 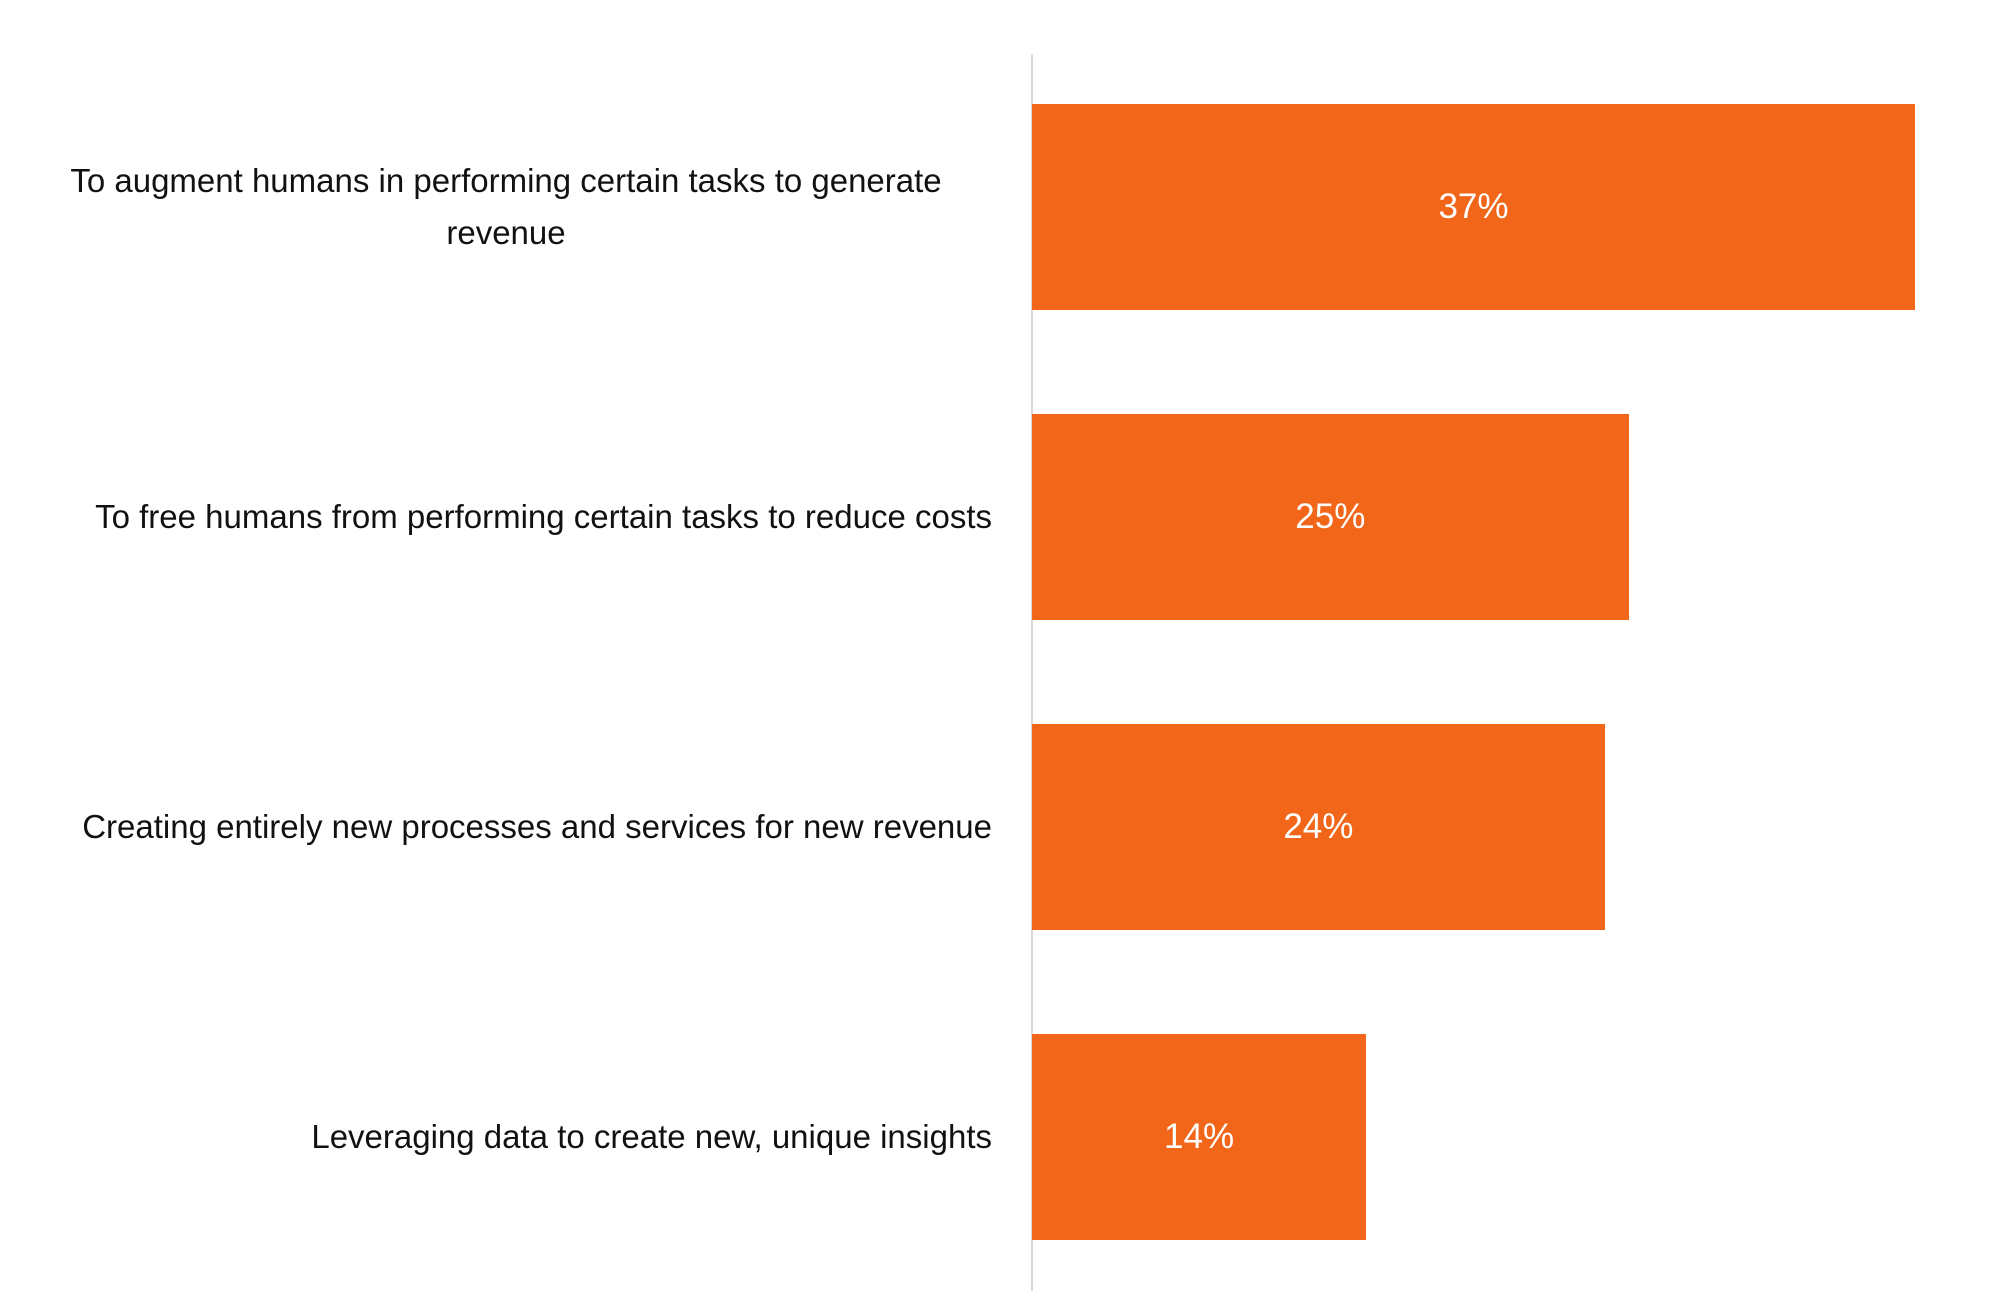 I want to click on value-label: 25%, so click(x=1330, y=516).